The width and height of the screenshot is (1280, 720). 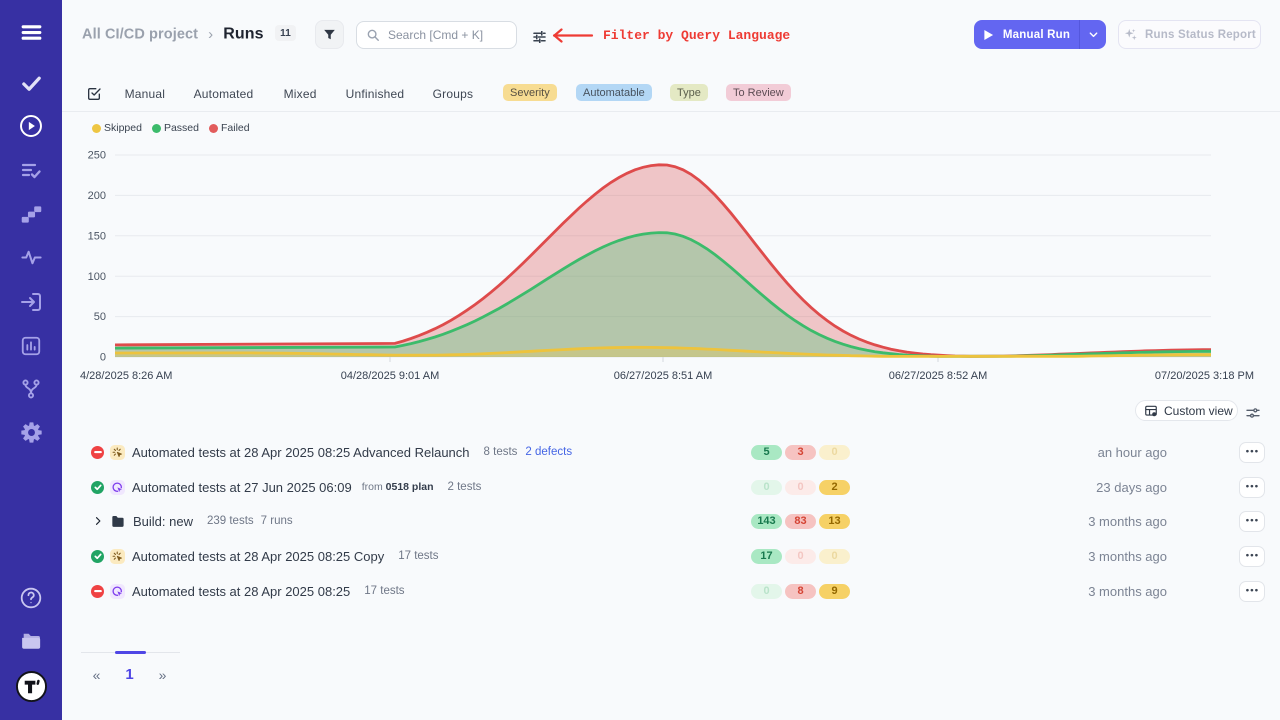 I want to click on svg-text: 06/27/2025 8:52 AM, so click(x=938, y=376).